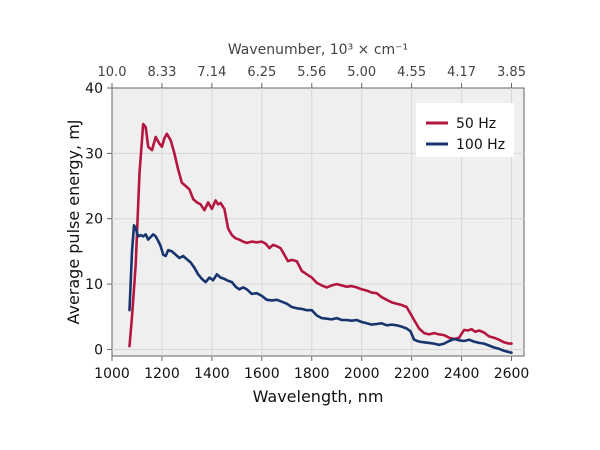 The width and height of the screenshot is (600, 450). What do you see at coordinates (262, 374) in the screenshot?
I see `x-tick-label: 1600` at bounding box center [262, 374].